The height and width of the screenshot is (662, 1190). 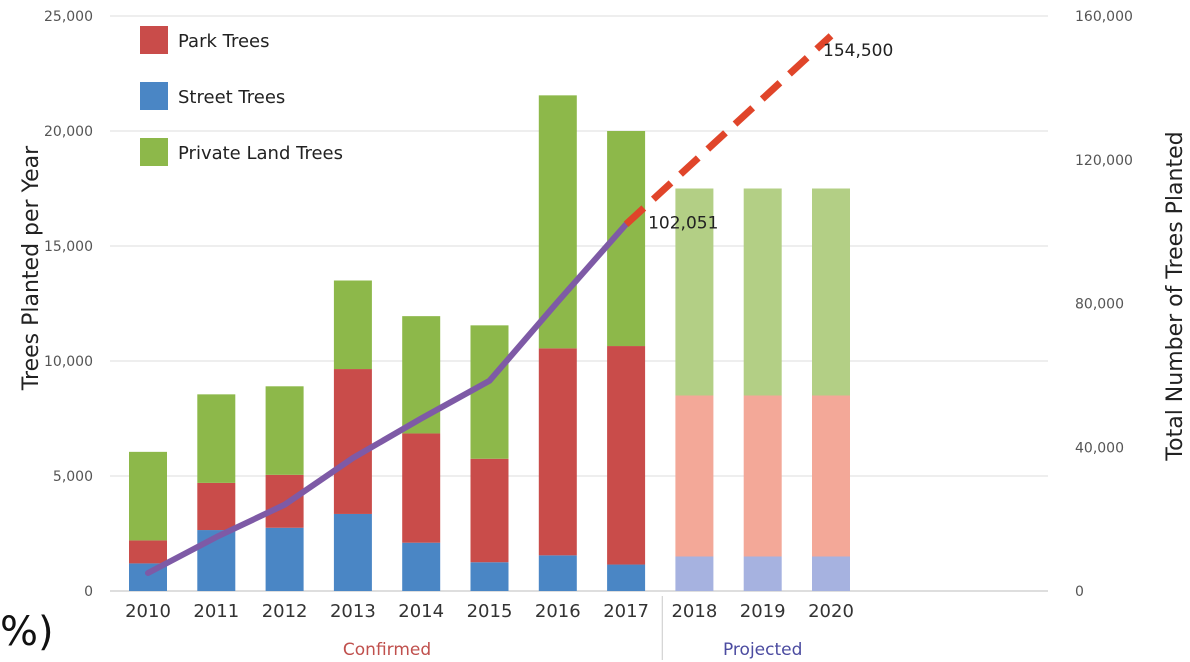 What do you see at coordinates (858, 51) in the screenshot?
I see `annotation-2020-total: 154,500` at bounding box center [858, 51].